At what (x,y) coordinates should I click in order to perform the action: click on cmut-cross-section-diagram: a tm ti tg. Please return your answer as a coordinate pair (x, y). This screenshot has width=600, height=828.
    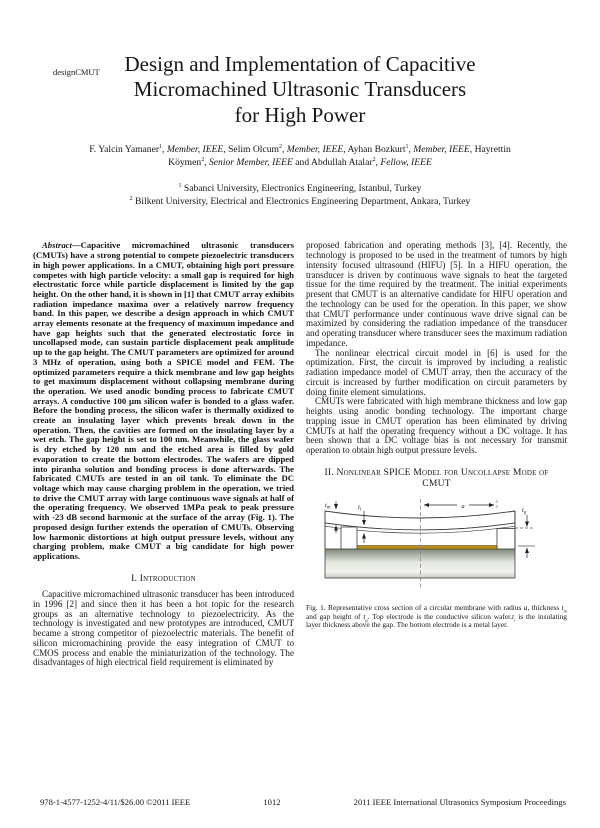
    Looking at the image, I should click on (429, 543).